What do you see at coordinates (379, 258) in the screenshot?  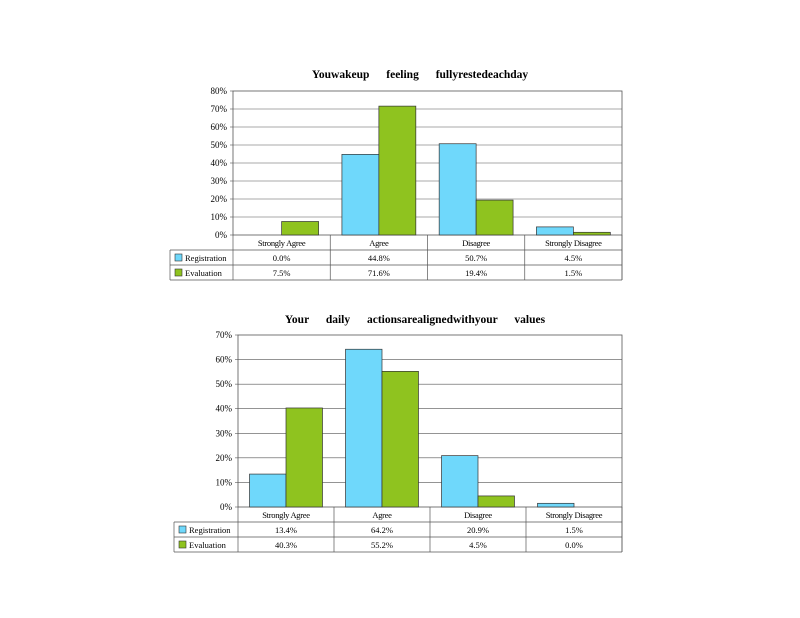 I see `data-label: 44.8%` at bounding box center [379, 258].